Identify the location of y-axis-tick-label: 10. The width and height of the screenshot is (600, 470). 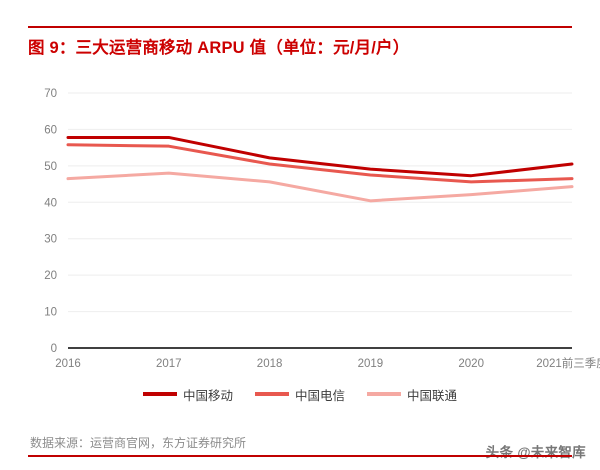
(50, 313).